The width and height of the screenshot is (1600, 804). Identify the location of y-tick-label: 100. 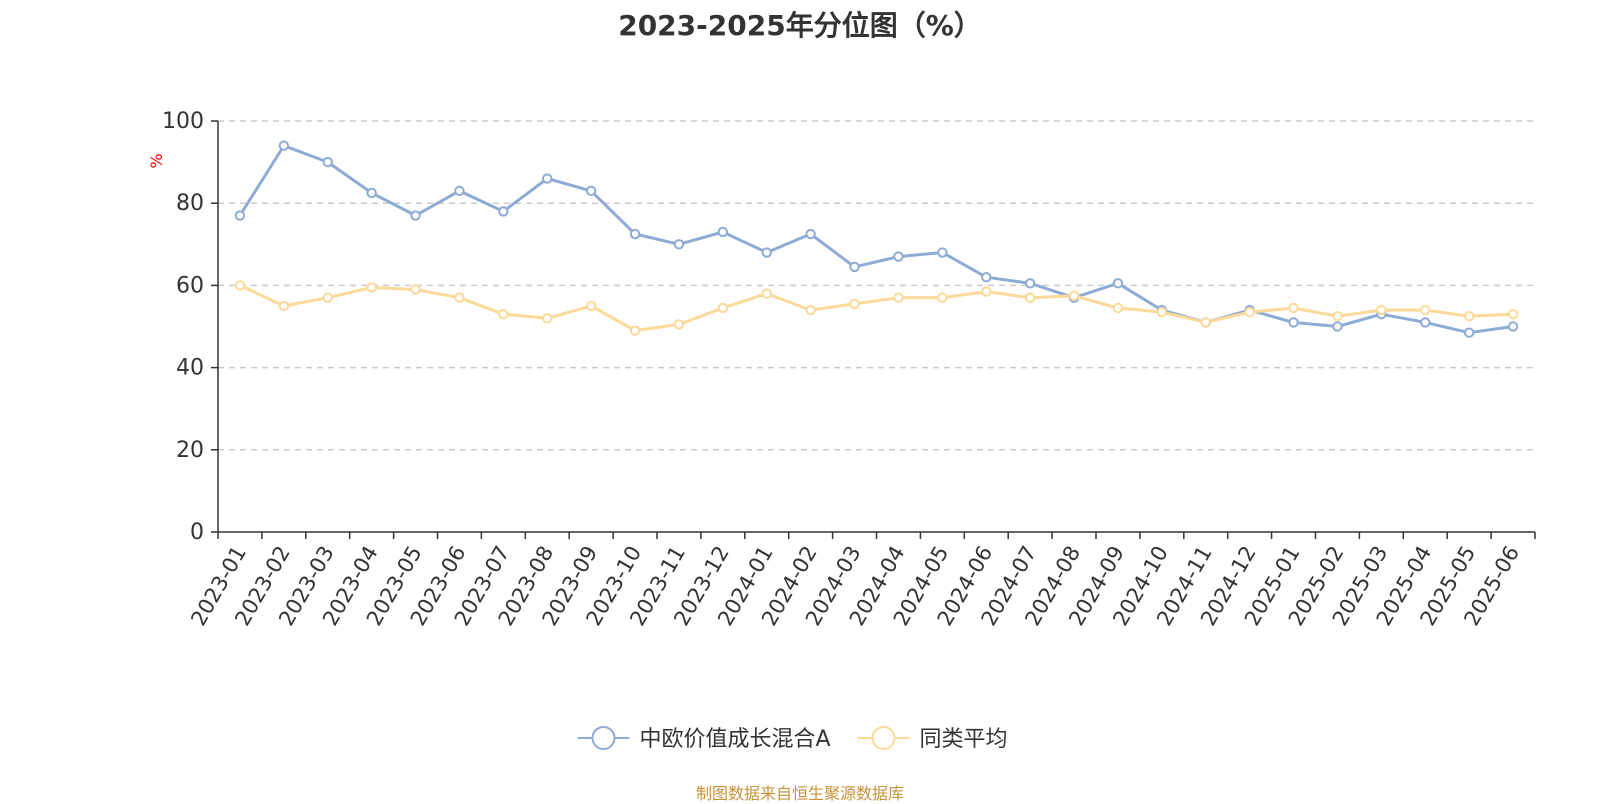
(183, 121).